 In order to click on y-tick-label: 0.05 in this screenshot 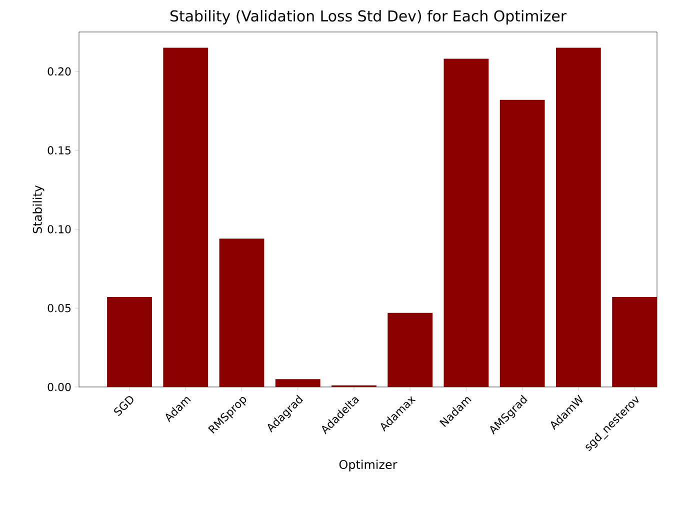, I will do `click(59, 308)`.